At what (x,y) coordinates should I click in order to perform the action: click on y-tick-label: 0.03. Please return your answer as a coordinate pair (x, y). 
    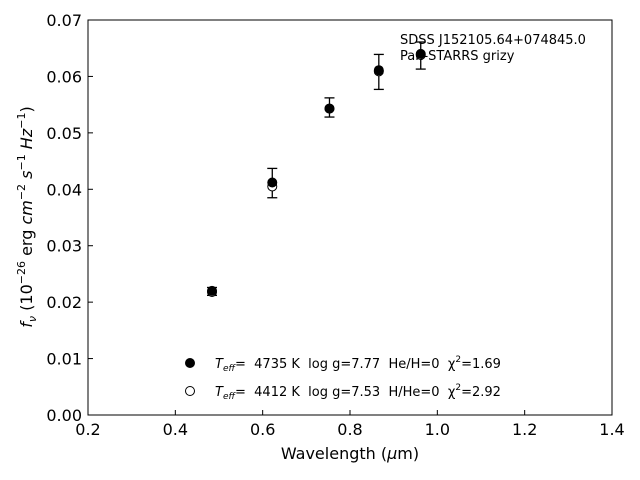
    Looking at the image, I should click on (64, 246).